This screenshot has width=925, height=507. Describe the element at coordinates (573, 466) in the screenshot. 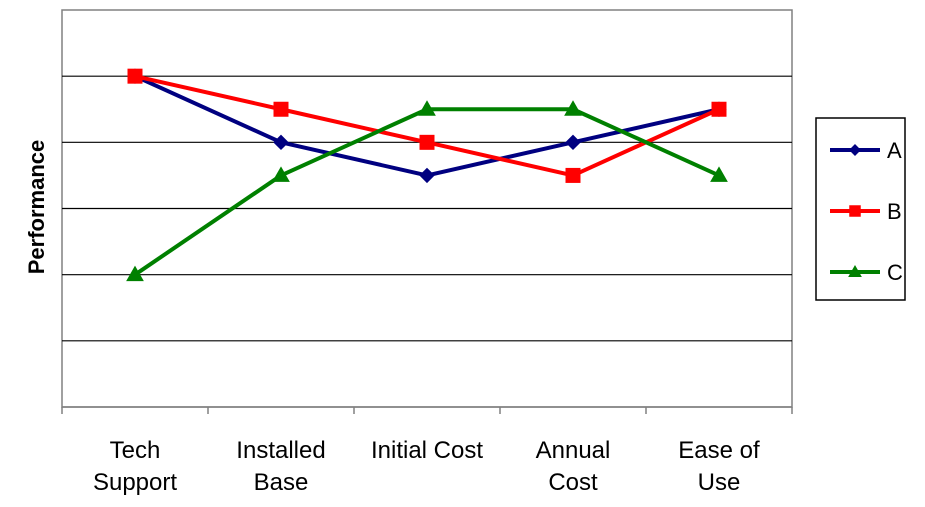

I see `x-tick-label: Annual Cost` at that location.